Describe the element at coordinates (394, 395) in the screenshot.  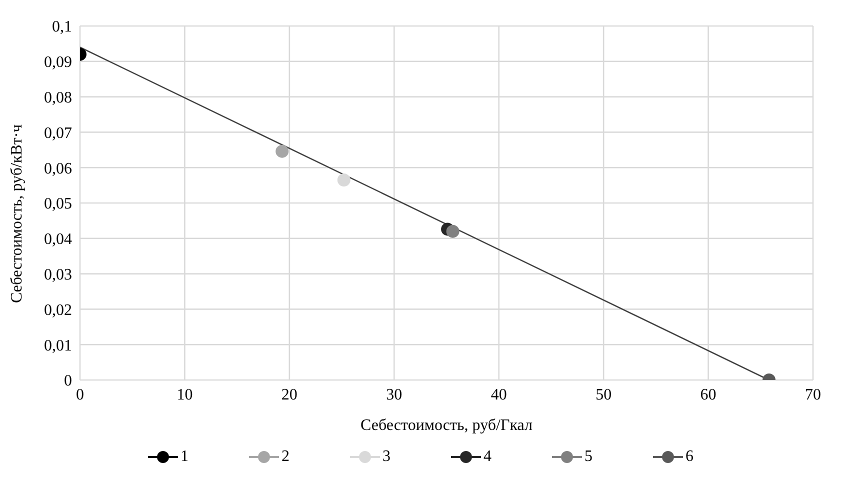
I see `x-tick-label: 30` at that location.